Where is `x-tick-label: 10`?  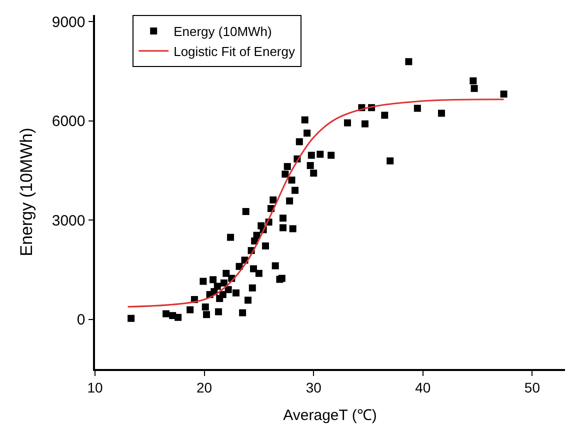 x-tick-label: 10 is located at coordinates (95, 388).